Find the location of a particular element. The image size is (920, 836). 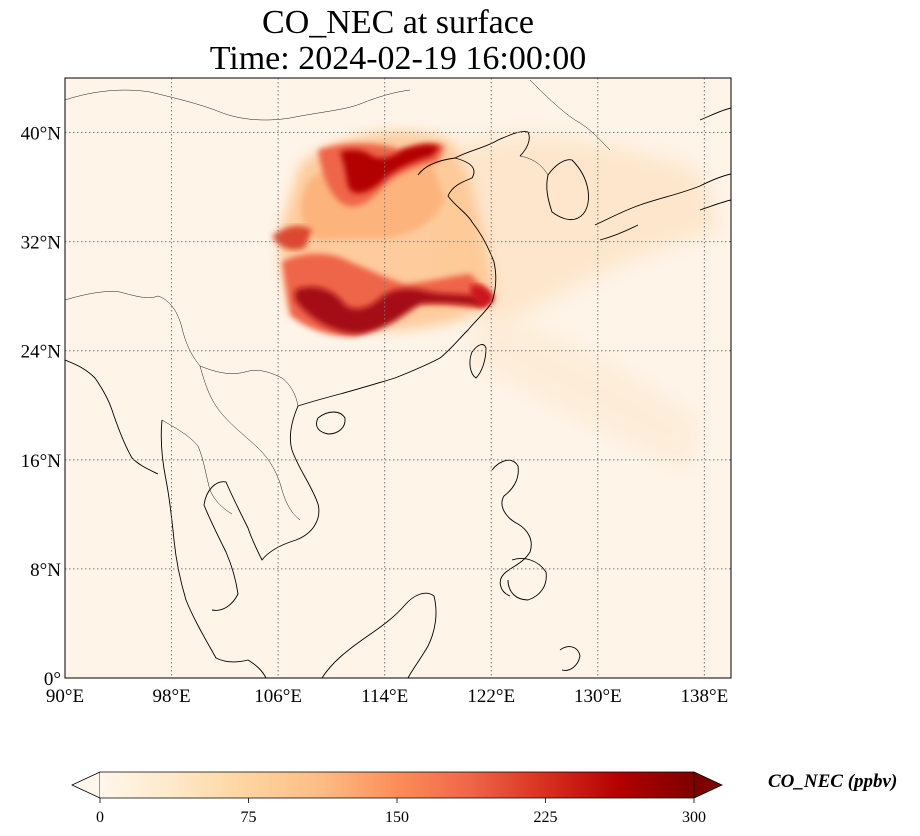

coastline-burma is located at coordinates (112, 417).